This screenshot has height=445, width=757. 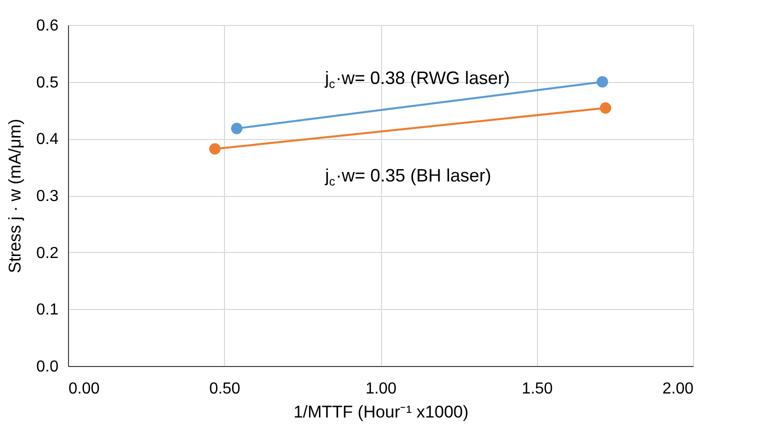 I want to click on x-tick-label: 0.00, so click(x=84, y=389).